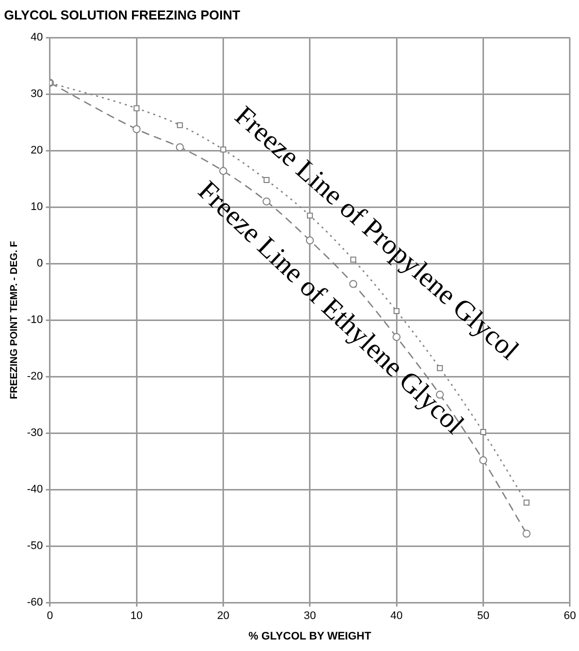  What do you see at coordinates (310, 616) in the screenshot?
I see `x-tick-label: 30` at bounding box center [310, 616].